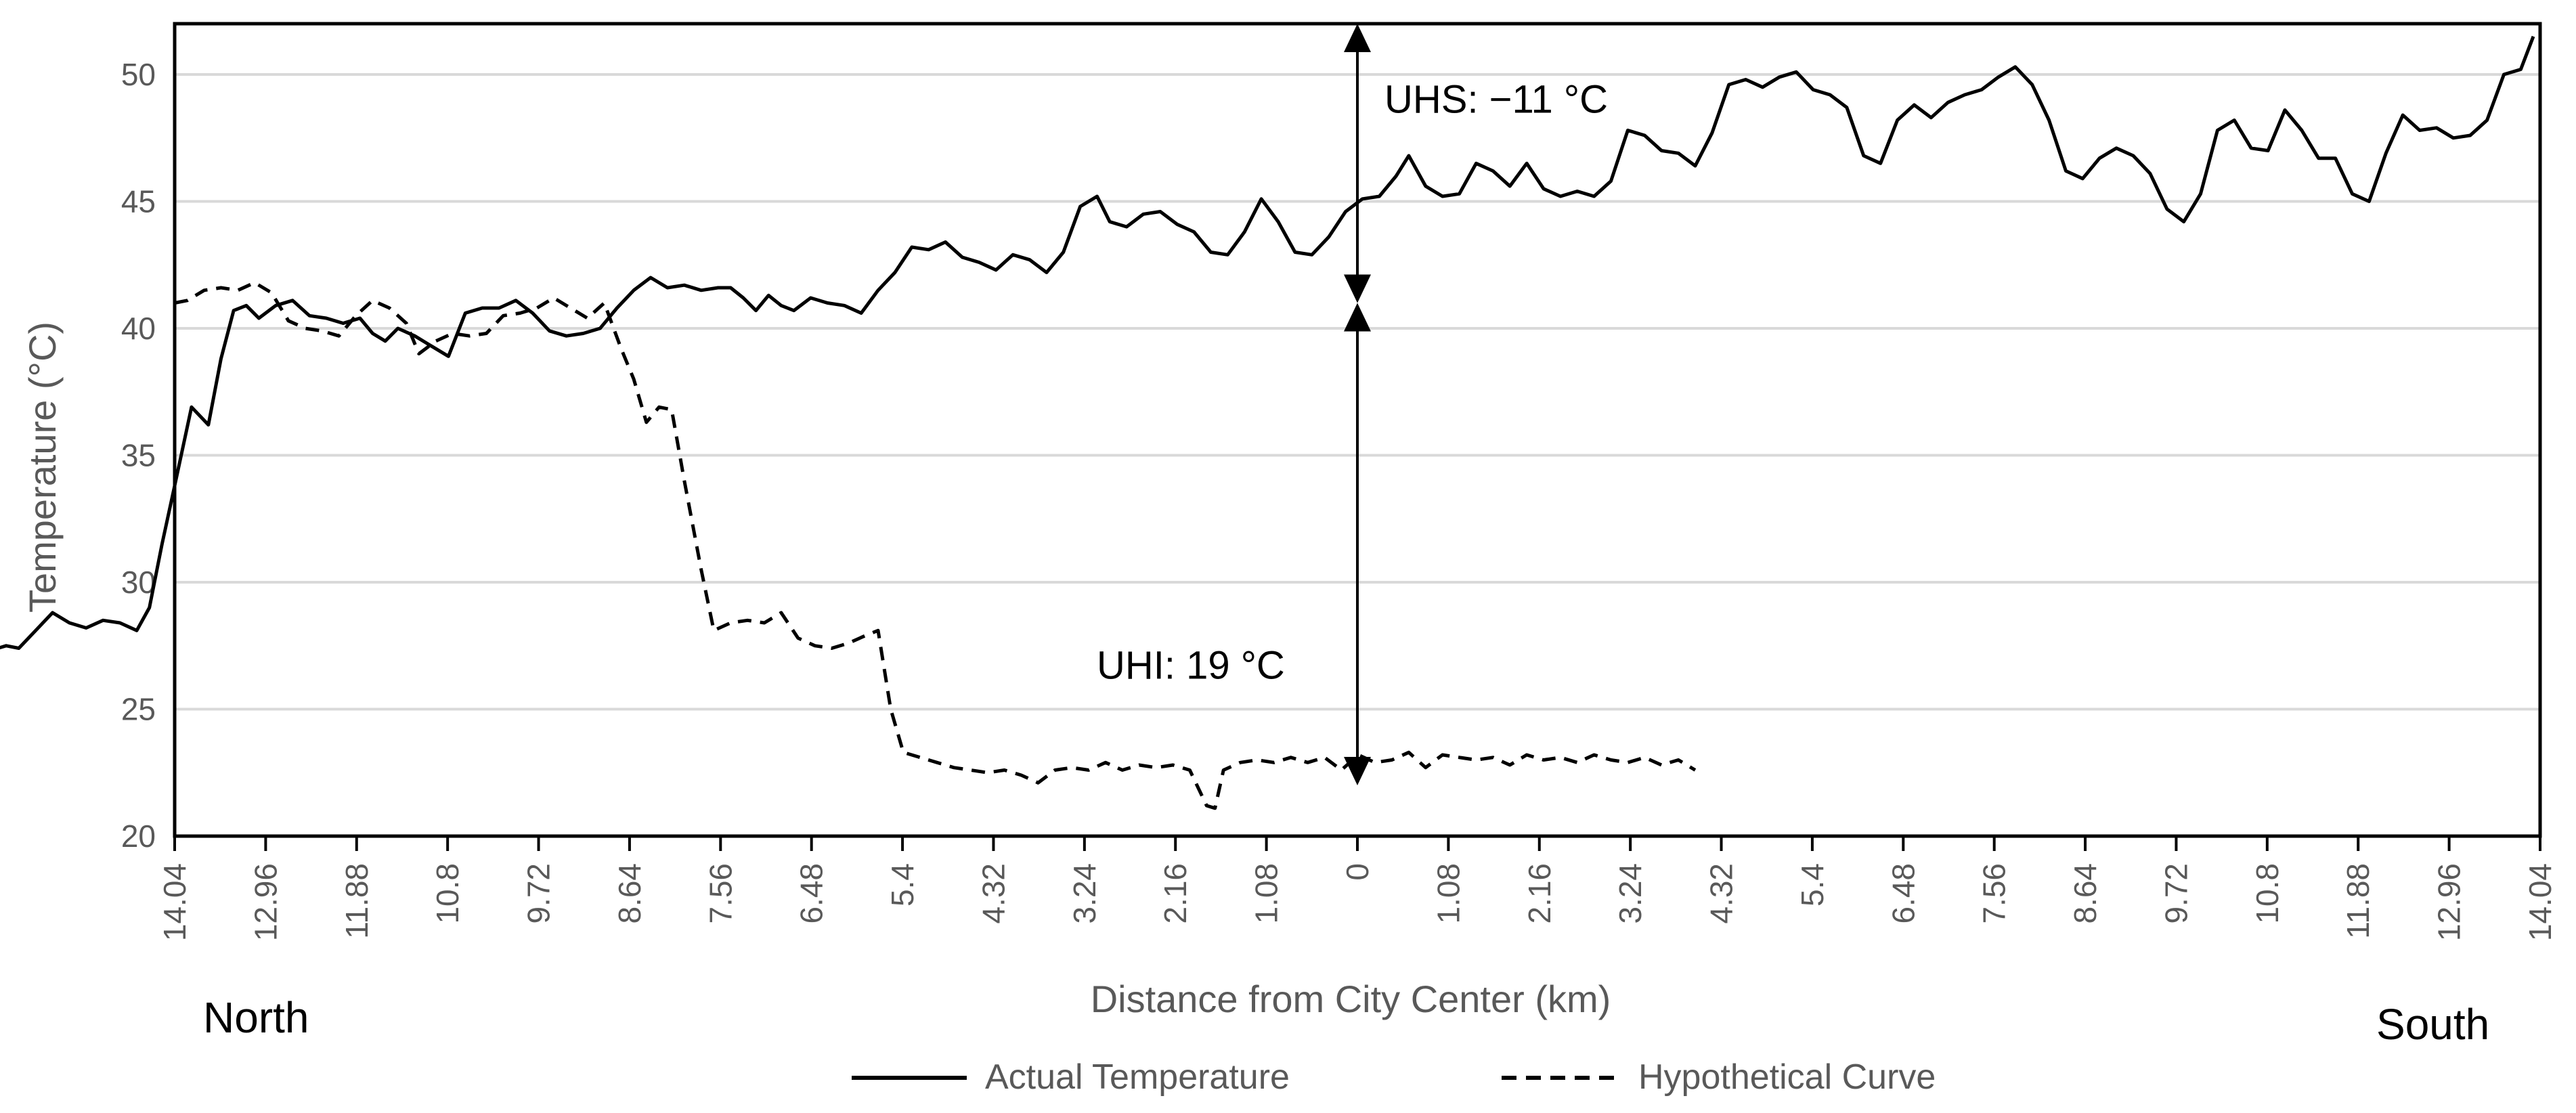  What do you see at coordinates (1357, 38) in the screenshot?
I see `uhs-arrowhead-up` at bounding box center [1357, 38].